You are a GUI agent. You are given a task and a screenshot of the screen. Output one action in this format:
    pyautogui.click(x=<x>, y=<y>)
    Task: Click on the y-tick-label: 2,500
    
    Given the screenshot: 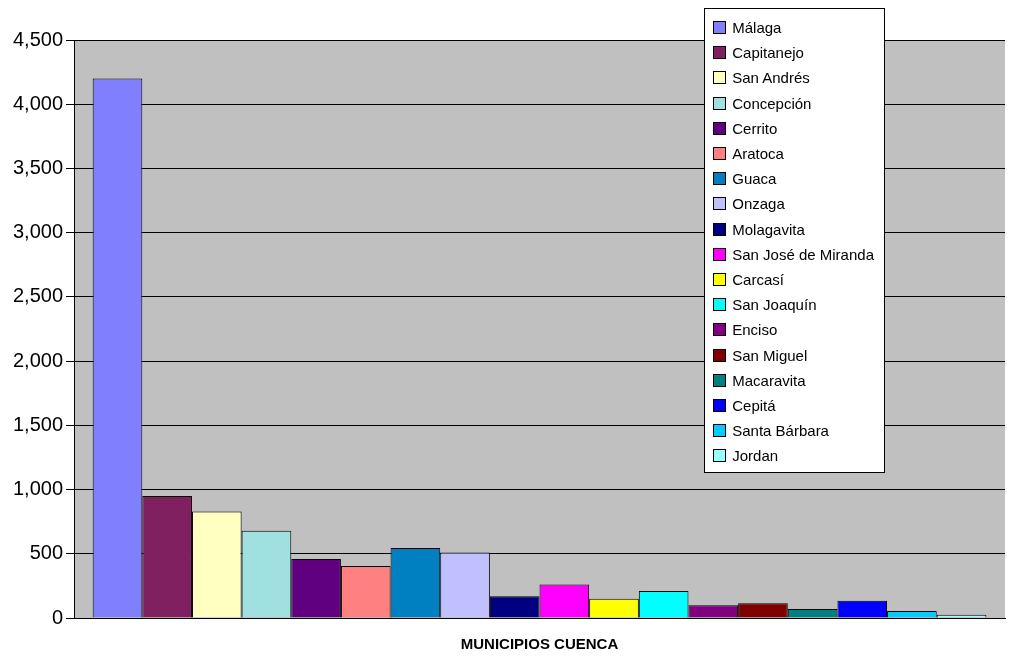 What is the action you would take?
    pyautogui.click(x=38, y=295)
    